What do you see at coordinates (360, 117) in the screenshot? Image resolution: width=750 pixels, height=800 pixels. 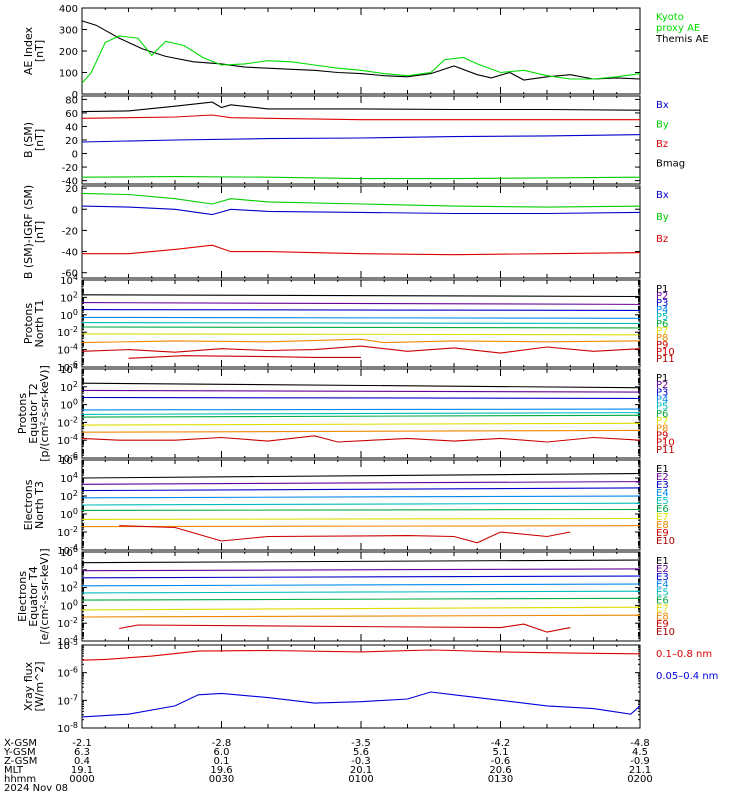 I see `series-bz` at bounding box center [360, 117].